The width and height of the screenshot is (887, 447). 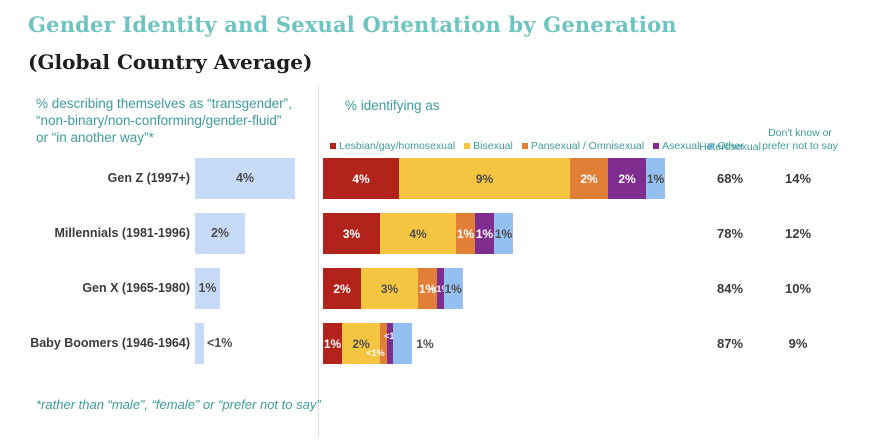 What do you see at coordinates (136, 288) in the screenshot?
I see `generation-label: Gen X (1965-1980)` at bounding box center [136, 288].